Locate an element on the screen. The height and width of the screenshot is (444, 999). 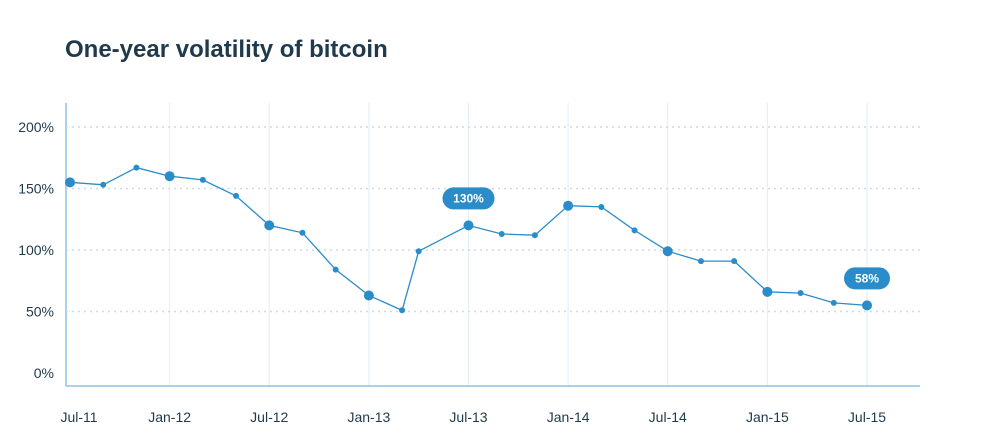
x-tick-label: Jan-15 is located at coordinates (767, 417).